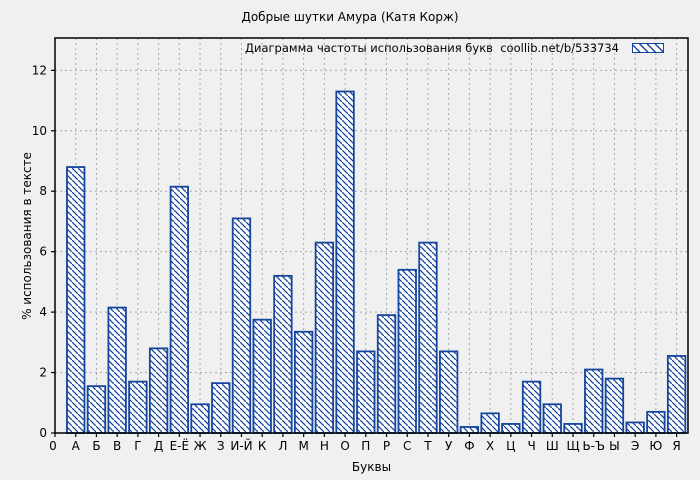  Describe the element at coordinates (552, 446) in the screenshot. I see `x-tick-label-Ш: Ш` at that location.